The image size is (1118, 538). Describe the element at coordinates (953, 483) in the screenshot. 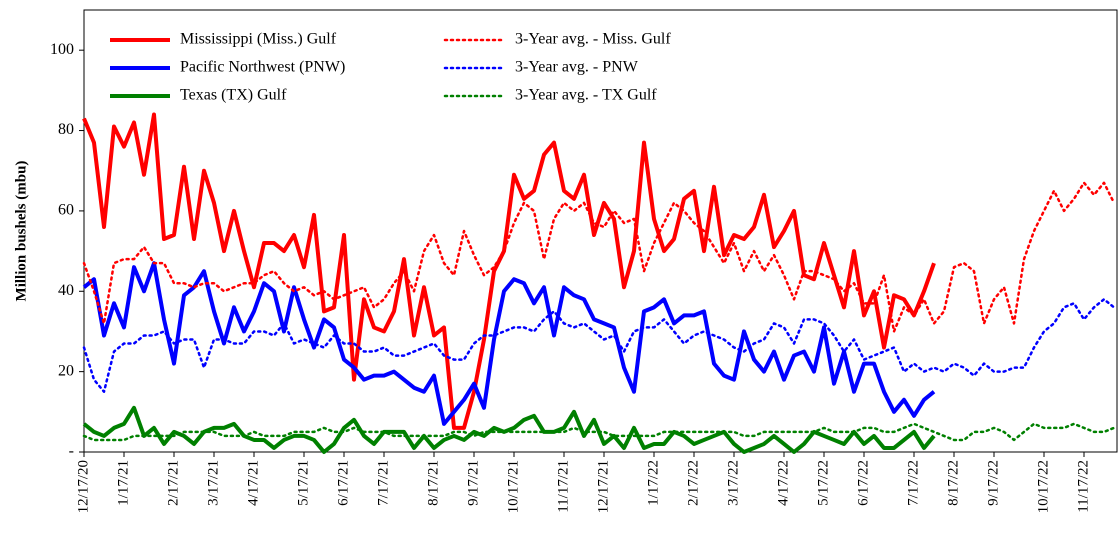

I see `x-tick-label: 8/17/22` at that location.